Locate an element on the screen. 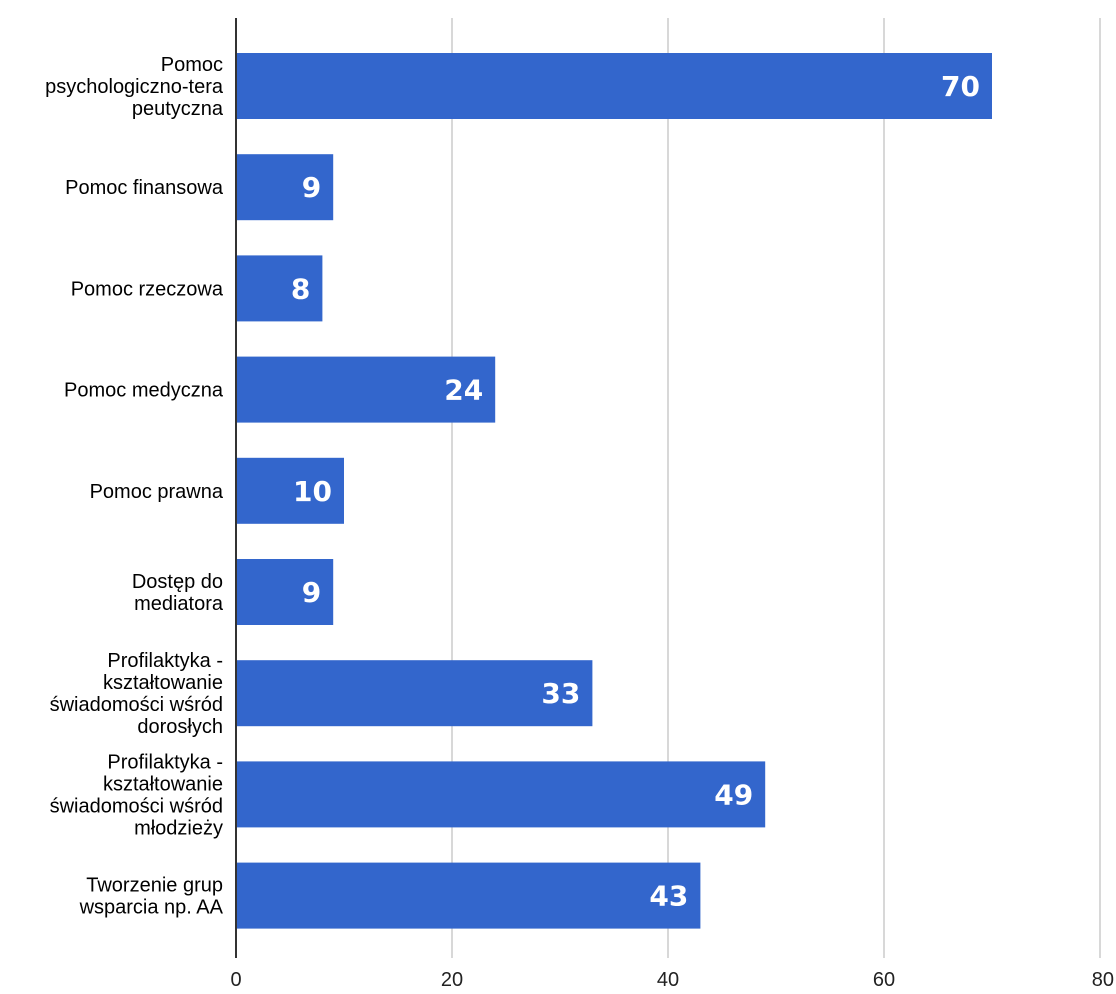 This screenshot has width=1116, height=994. category-label: Dostęp do mediatora is located at coordinates (178, 593).